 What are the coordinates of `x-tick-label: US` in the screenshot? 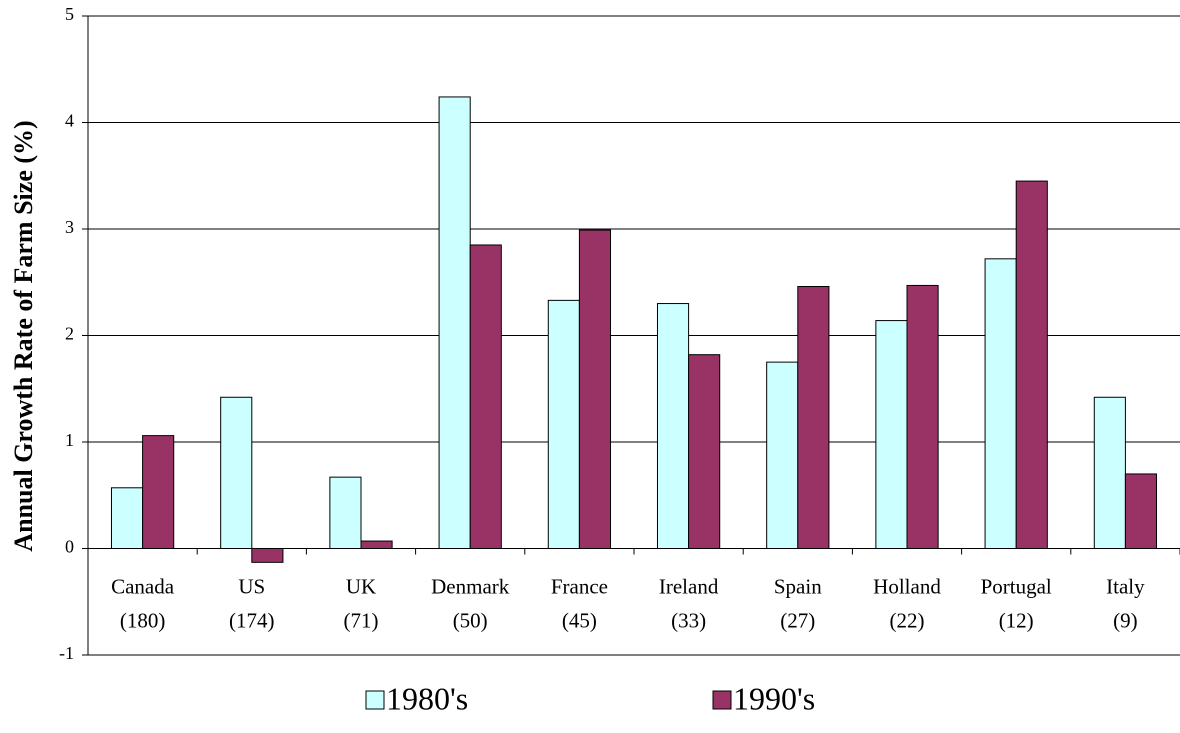 It's located at (251, 586).